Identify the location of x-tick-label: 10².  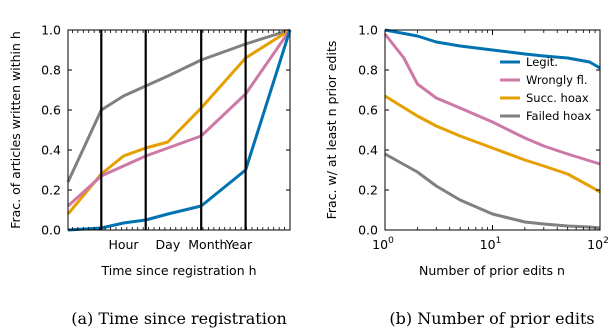
(598, 244).